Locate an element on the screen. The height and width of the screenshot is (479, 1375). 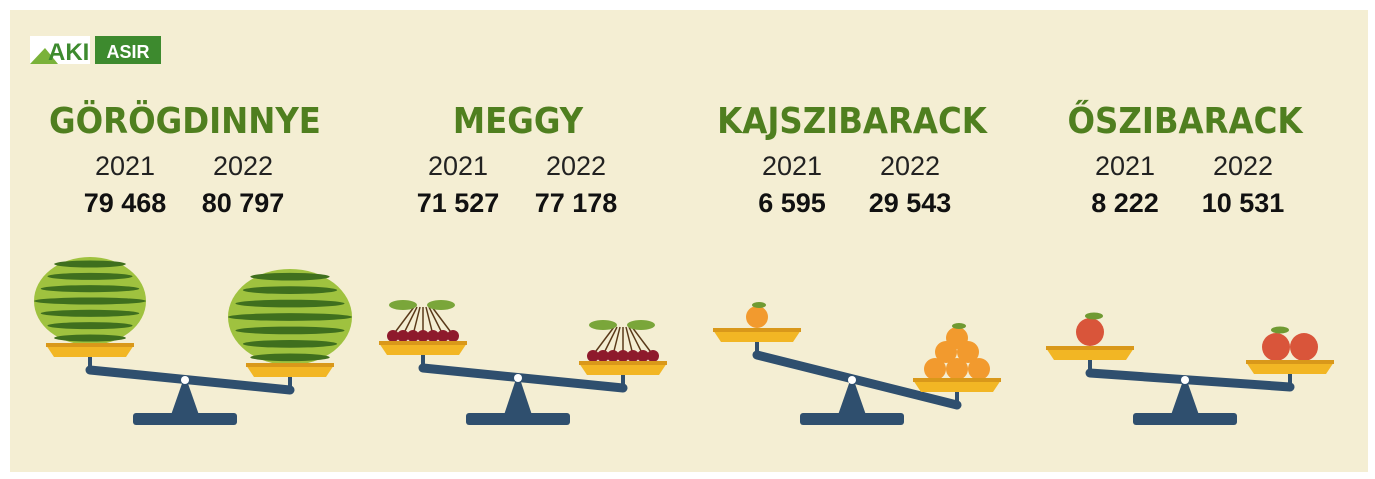
production-value: 10 531 is located at coordinates (1243, 203).